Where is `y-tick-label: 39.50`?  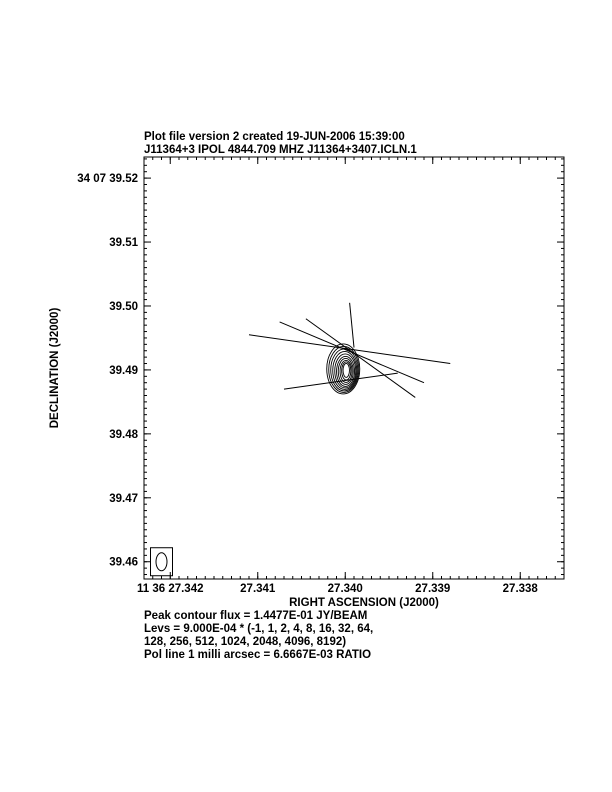 y-tick-label: 39.50 is located at coordinates (123, 307).